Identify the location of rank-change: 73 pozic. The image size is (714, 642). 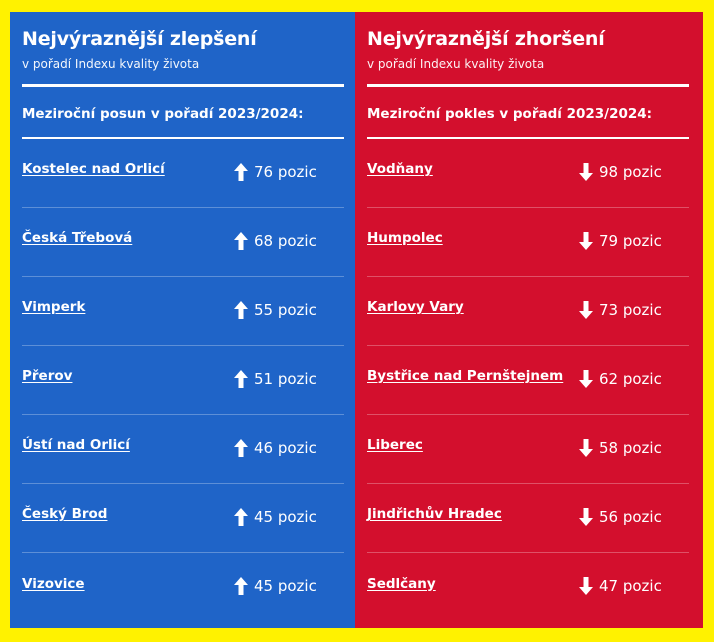
(620, 310).